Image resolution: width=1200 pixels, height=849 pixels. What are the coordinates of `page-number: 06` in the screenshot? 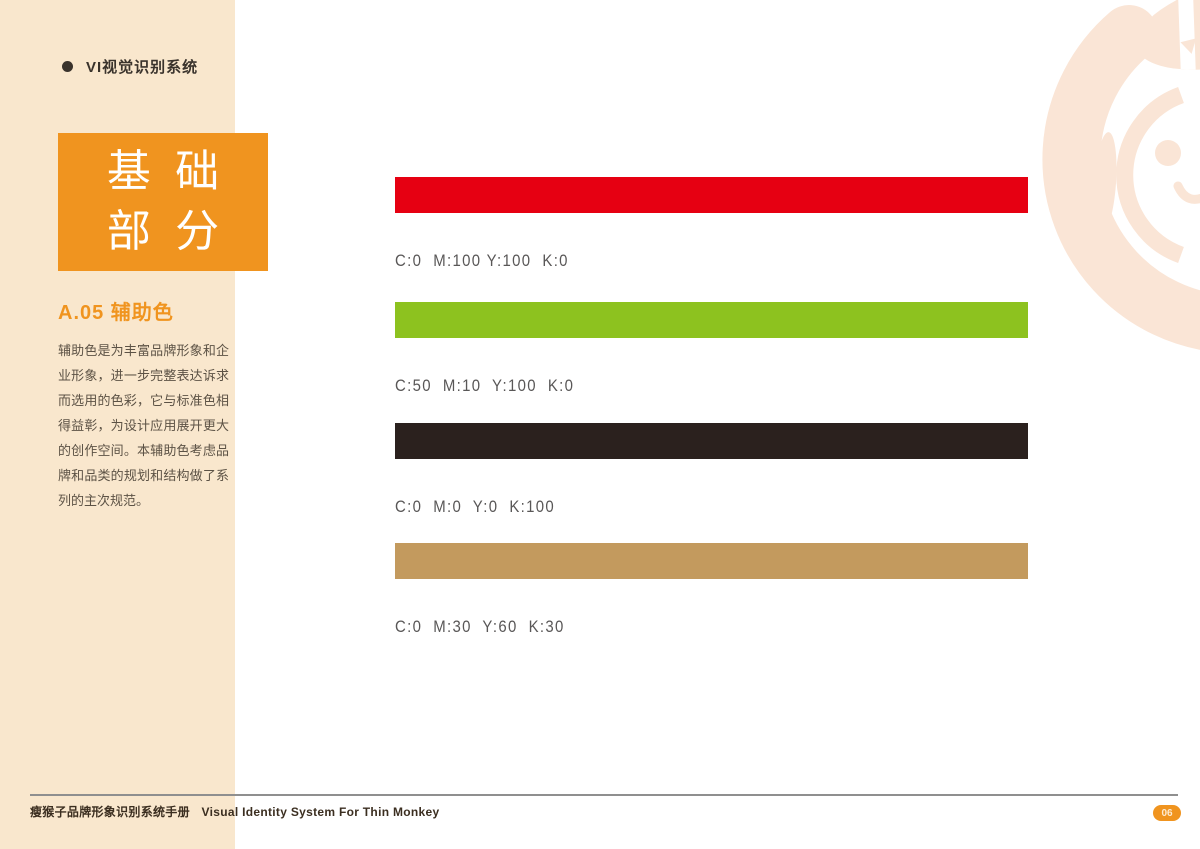 It's located at (1167, 813).